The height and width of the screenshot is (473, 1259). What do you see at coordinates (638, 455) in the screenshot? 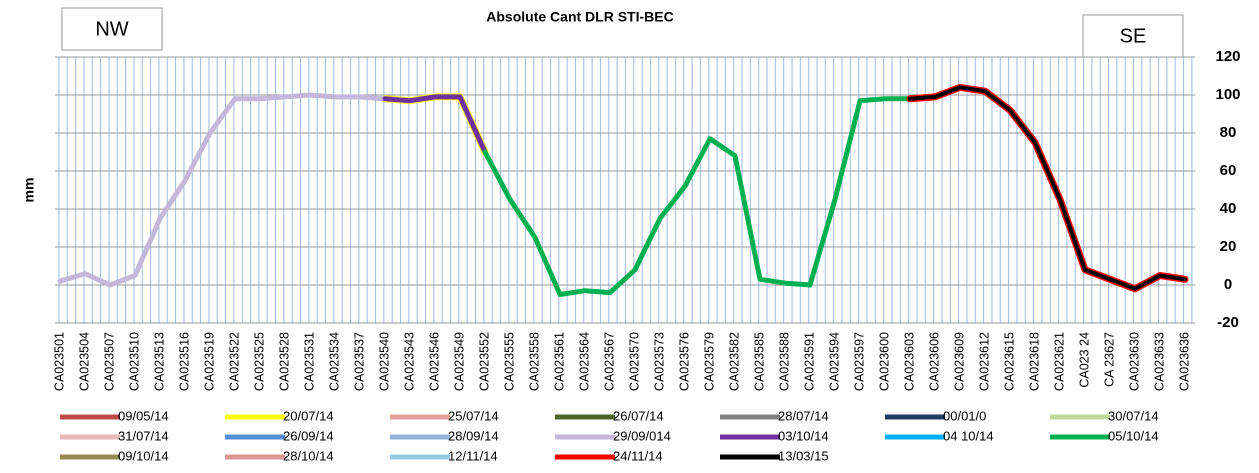
I see `legend-label: 24/11/14` at bounding box center [638, 455].